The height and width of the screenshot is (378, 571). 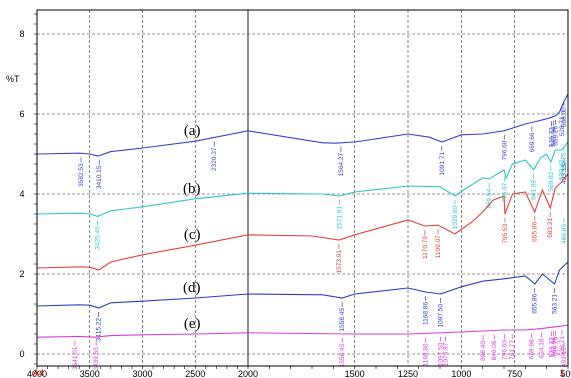 What do you see at coordinates (564, 234) in the screenshot?
I see `peak-label: 486.85` at bounding box center [564, 234].